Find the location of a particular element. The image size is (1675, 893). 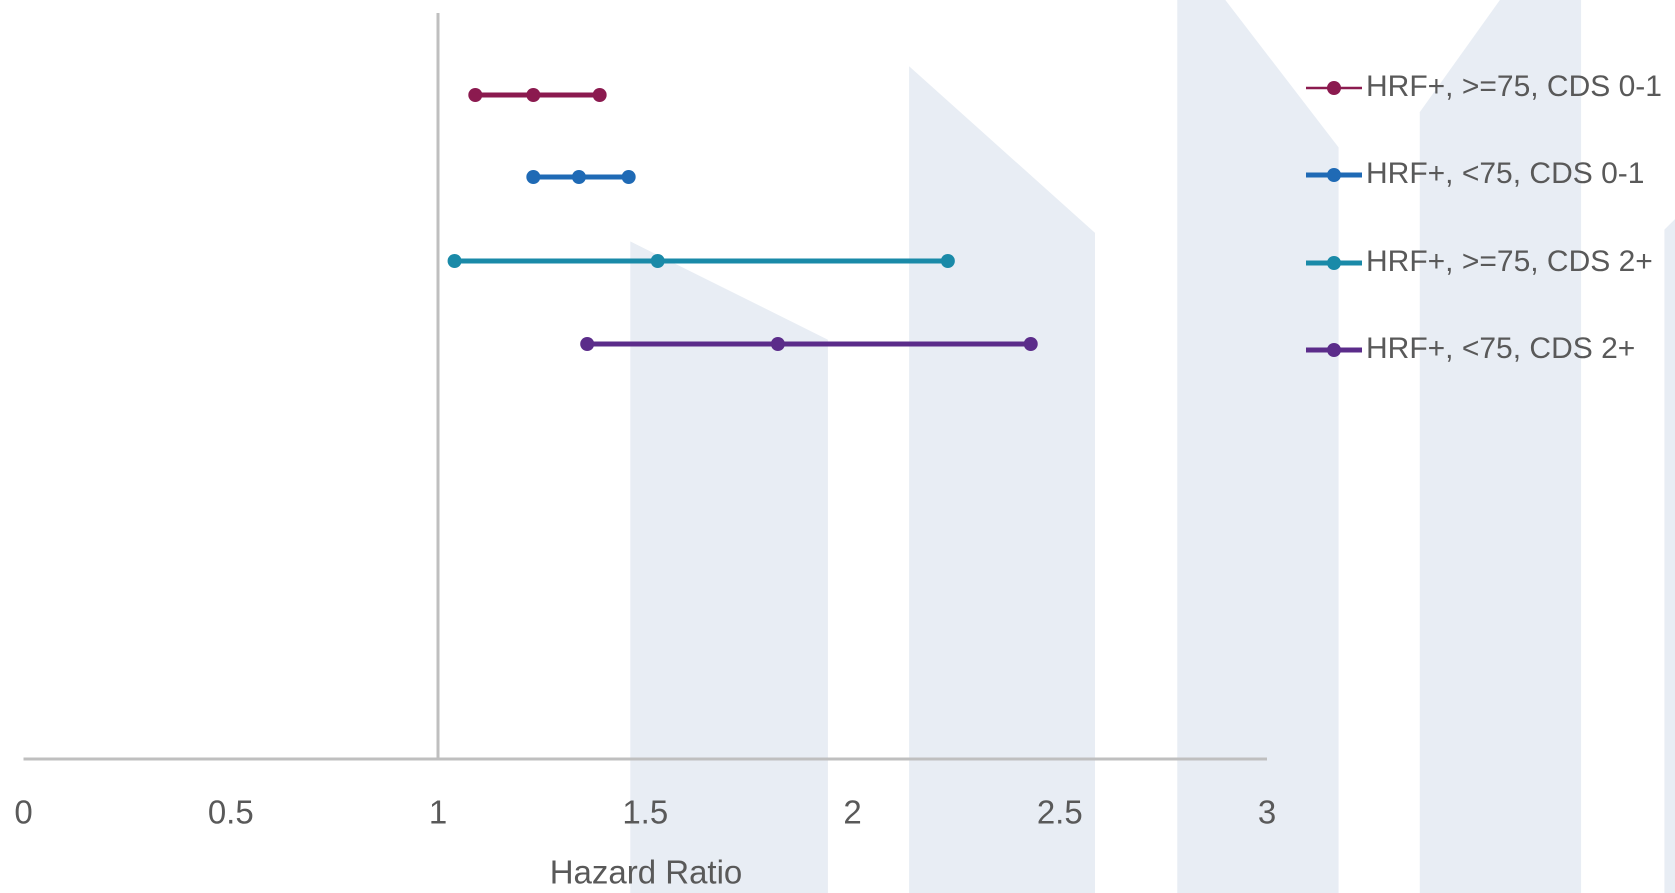

legend-label: HRF+, >=75, CDS 0-1 is located at coordinates (1514, 86).